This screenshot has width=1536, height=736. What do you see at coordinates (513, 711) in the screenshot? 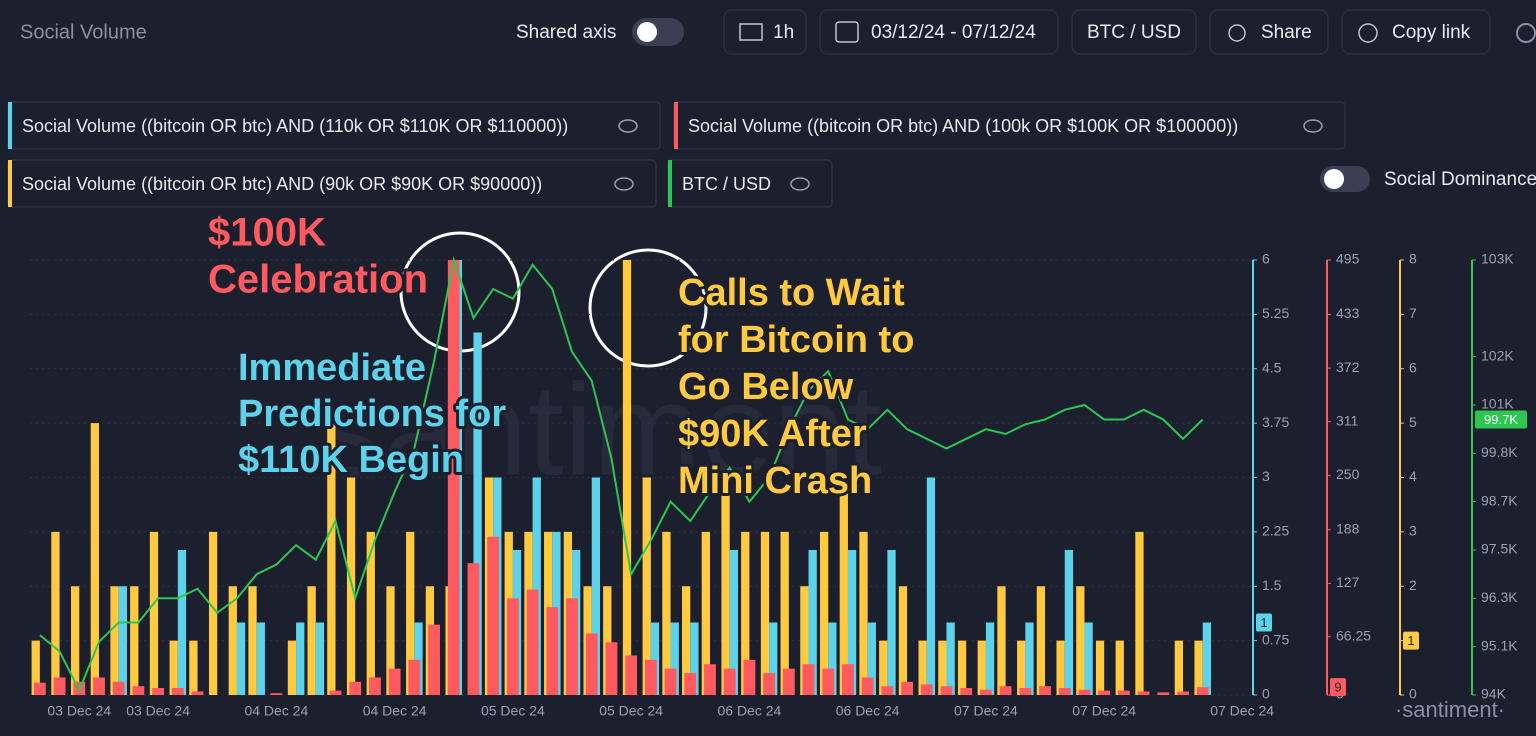
I see `x-tick-label: 05 Dec 24` at bounding box center [513, 711].